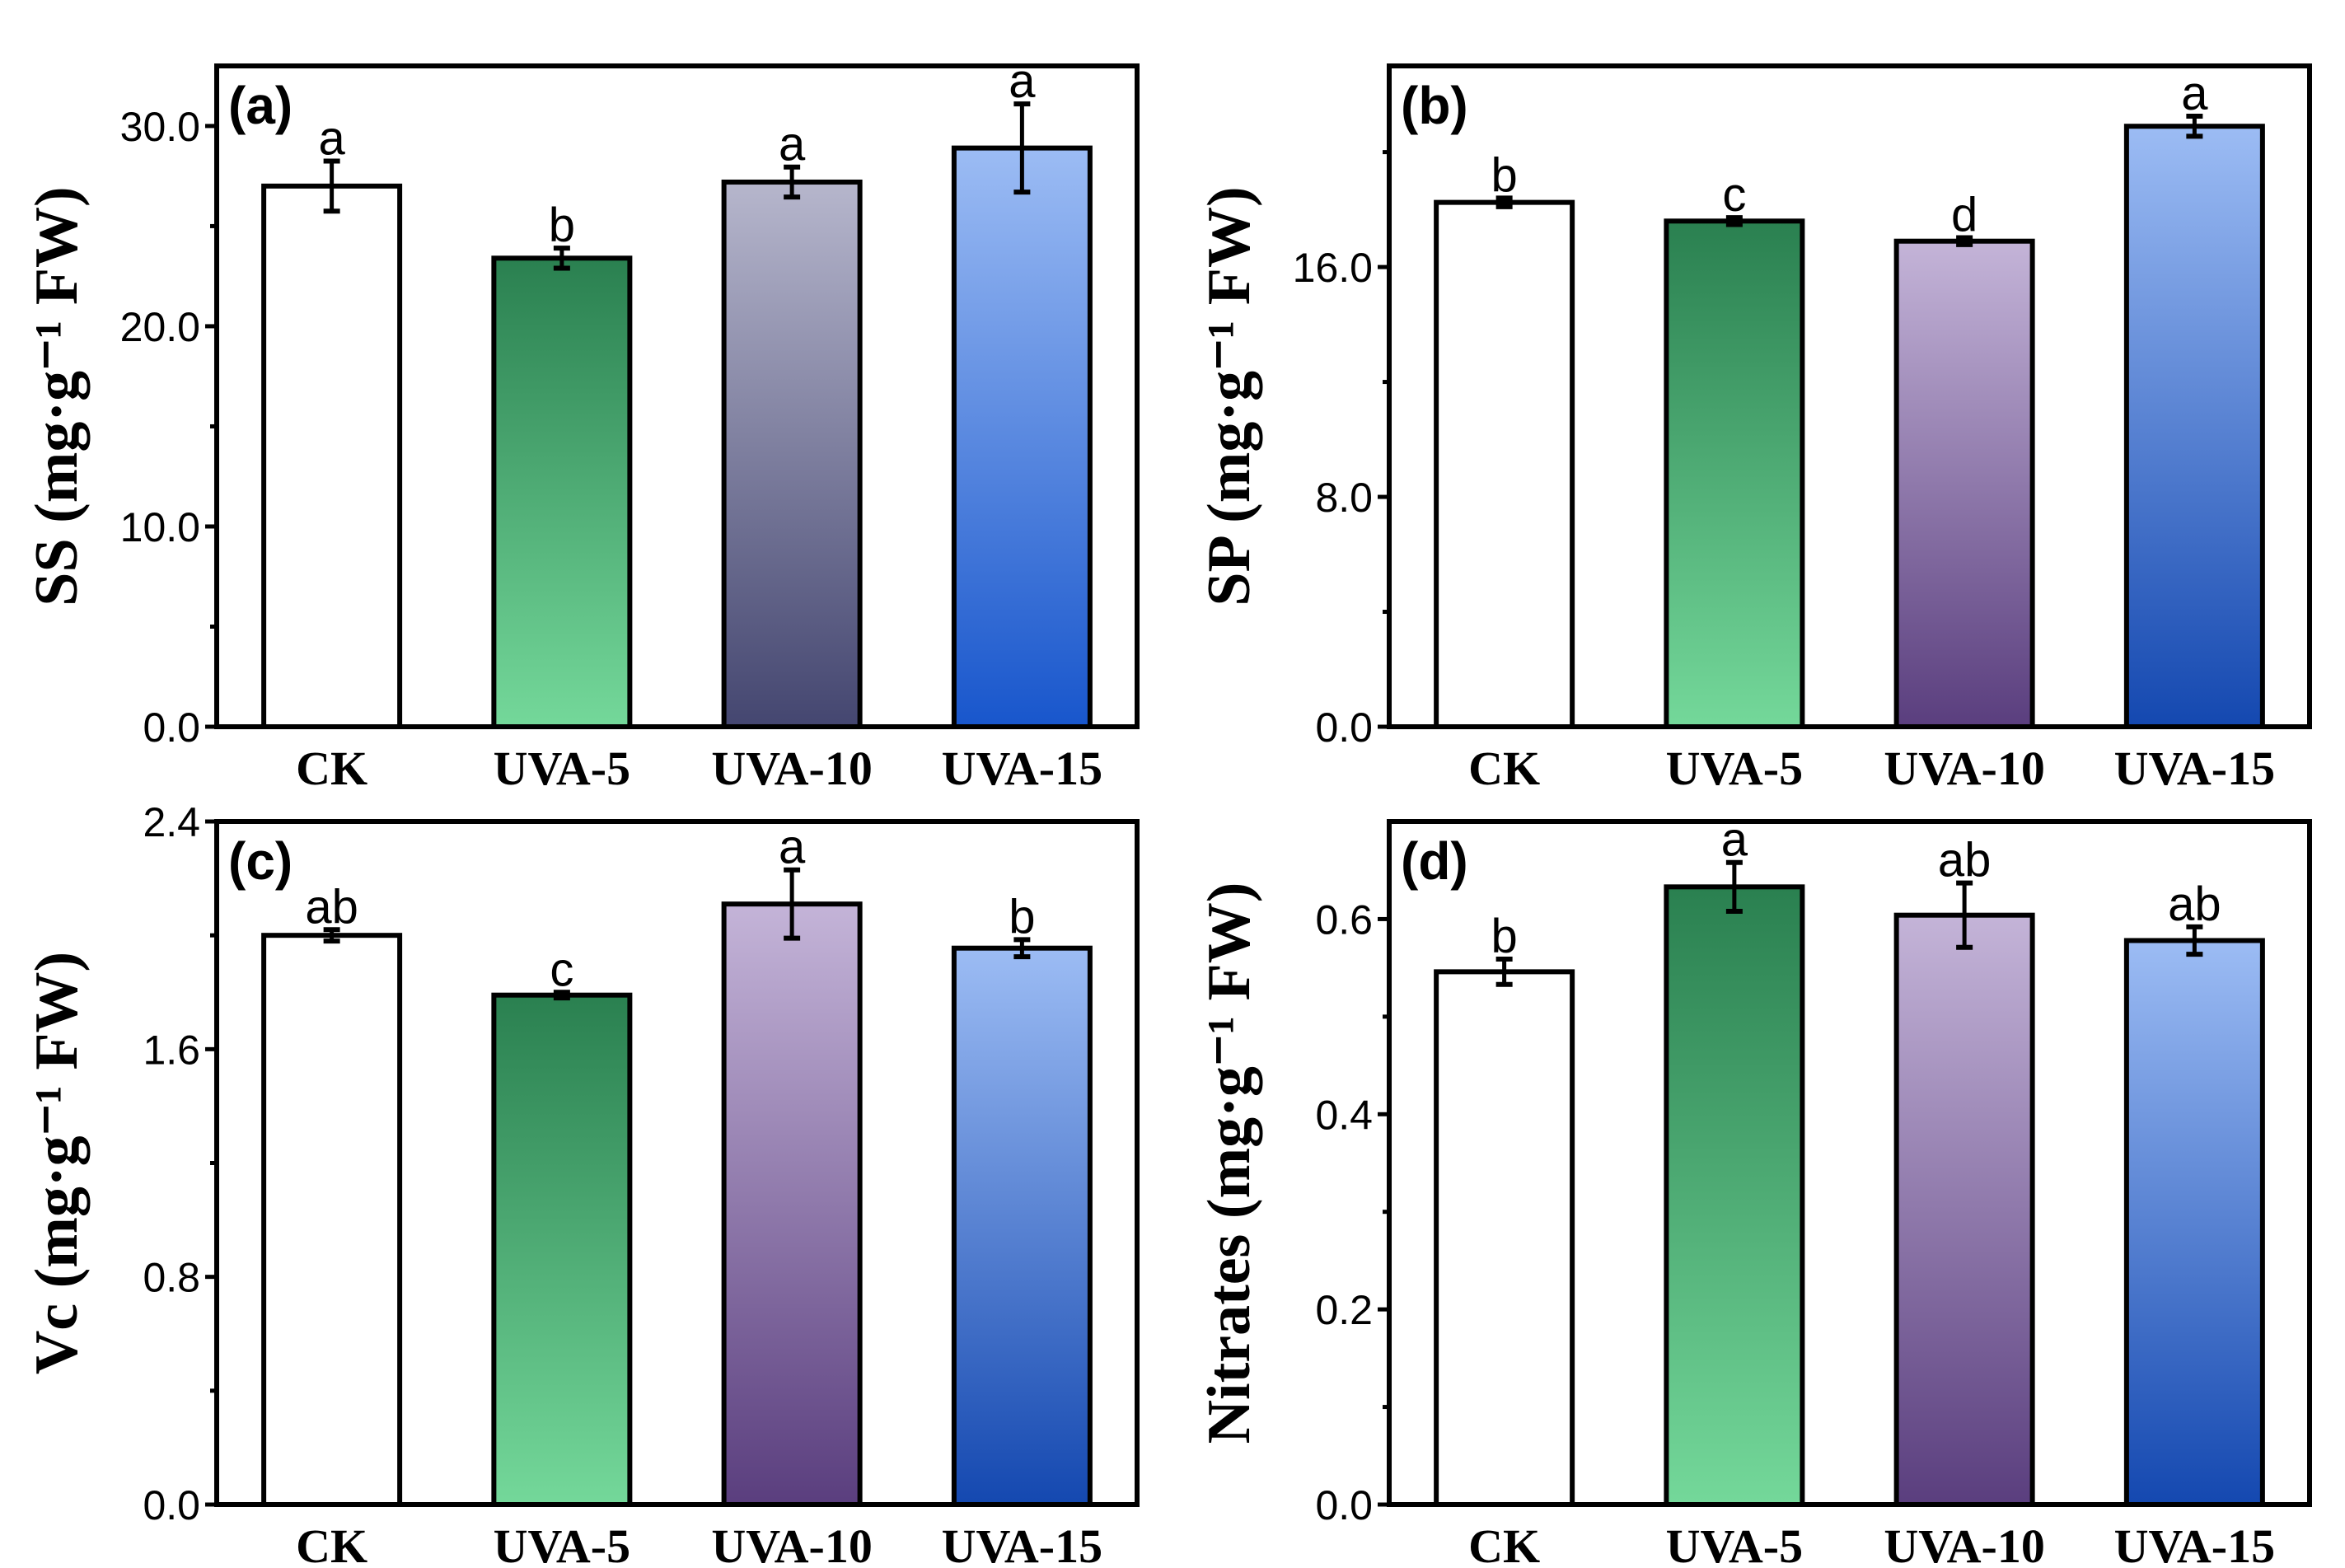 This screenshot has width=2345, height=1568. What do you see at coordinates (57, 1163) in the screenshot?
I see `y-axis-label: Vc (mg·g⁻¹ FW)` at bounding box center [57, 1163].